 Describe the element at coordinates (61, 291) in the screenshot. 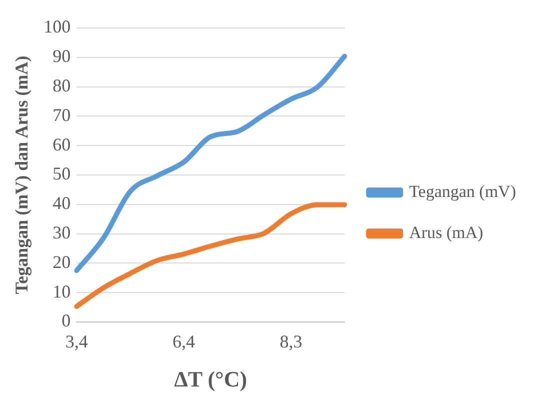

I see `y-tick-label: 10` at that location.